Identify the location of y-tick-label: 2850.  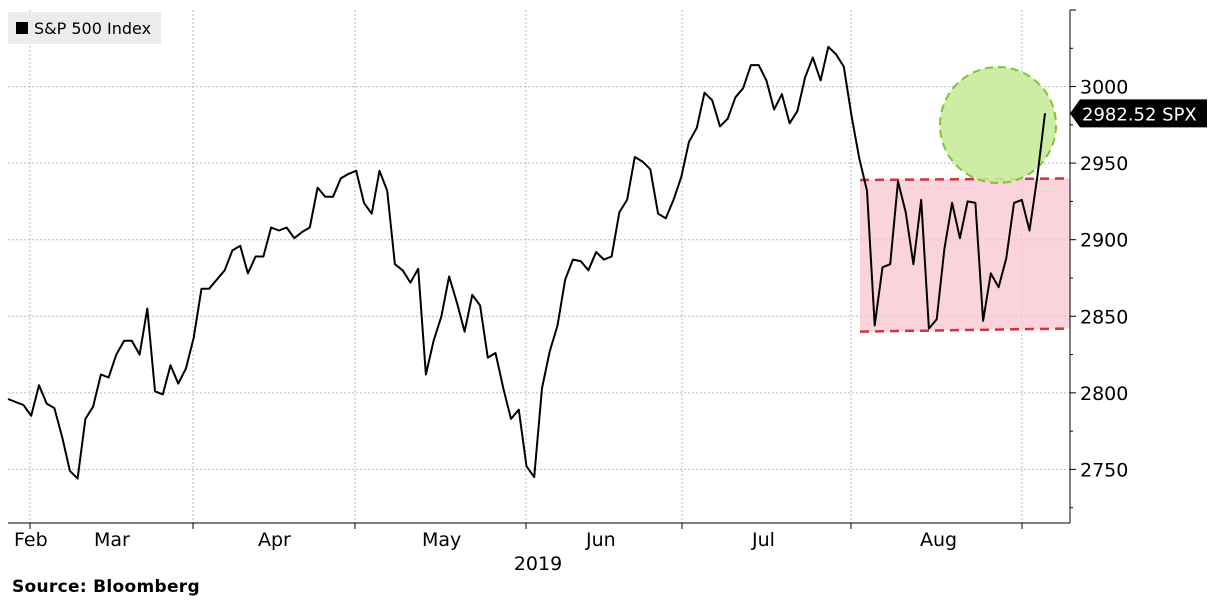
(1104, 317).